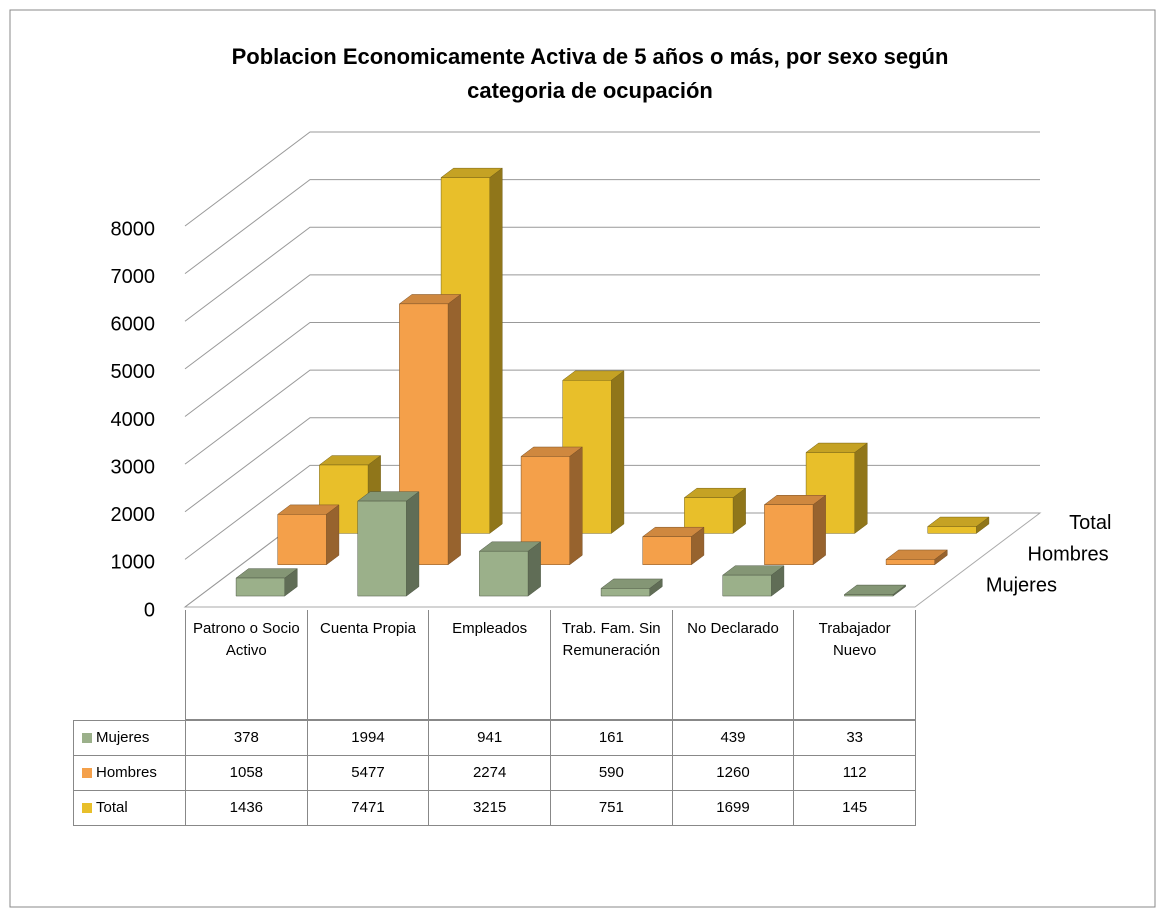  I want to click on table-cell: 751, so click(611, 808).